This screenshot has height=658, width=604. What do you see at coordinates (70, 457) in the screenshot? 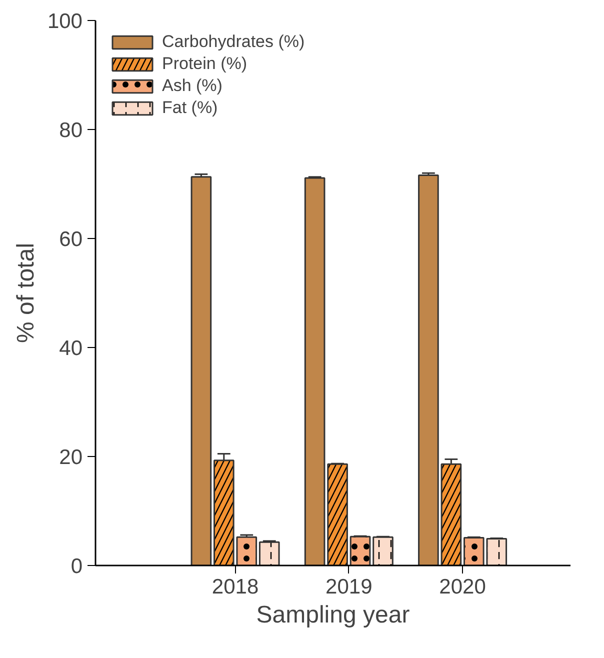
I see `y-tick-label: 20` at bounding box center [70, 457].